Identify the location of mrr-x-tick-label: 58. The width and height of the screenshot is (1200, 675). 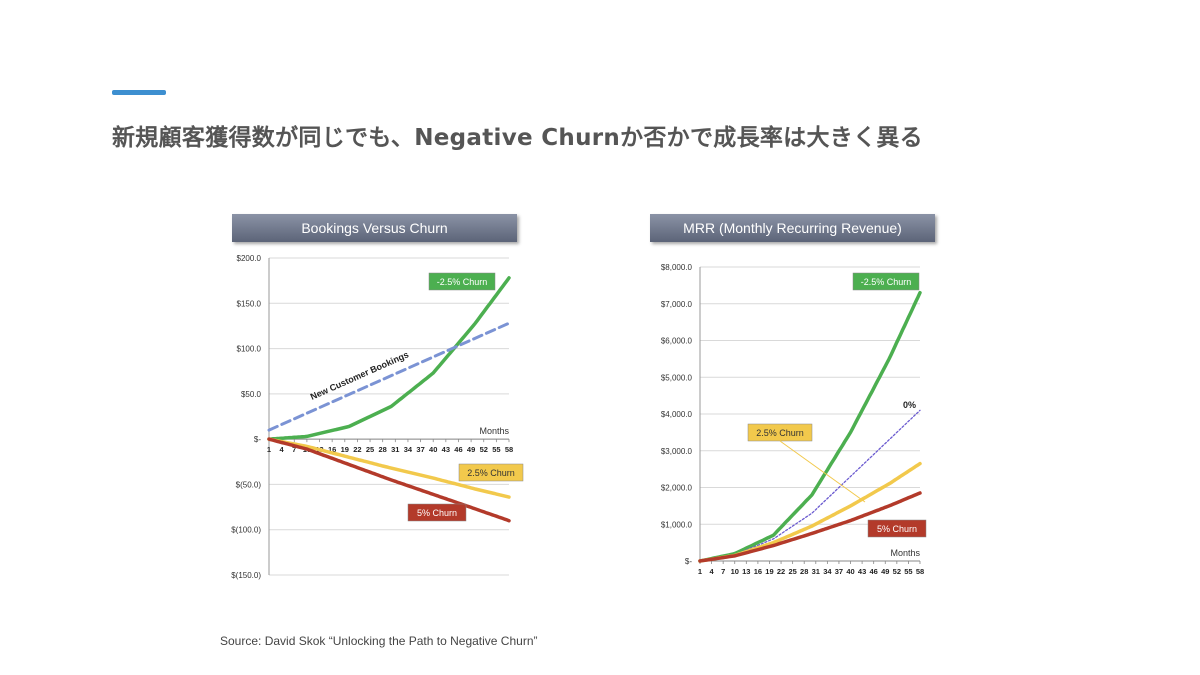
(920, 571).